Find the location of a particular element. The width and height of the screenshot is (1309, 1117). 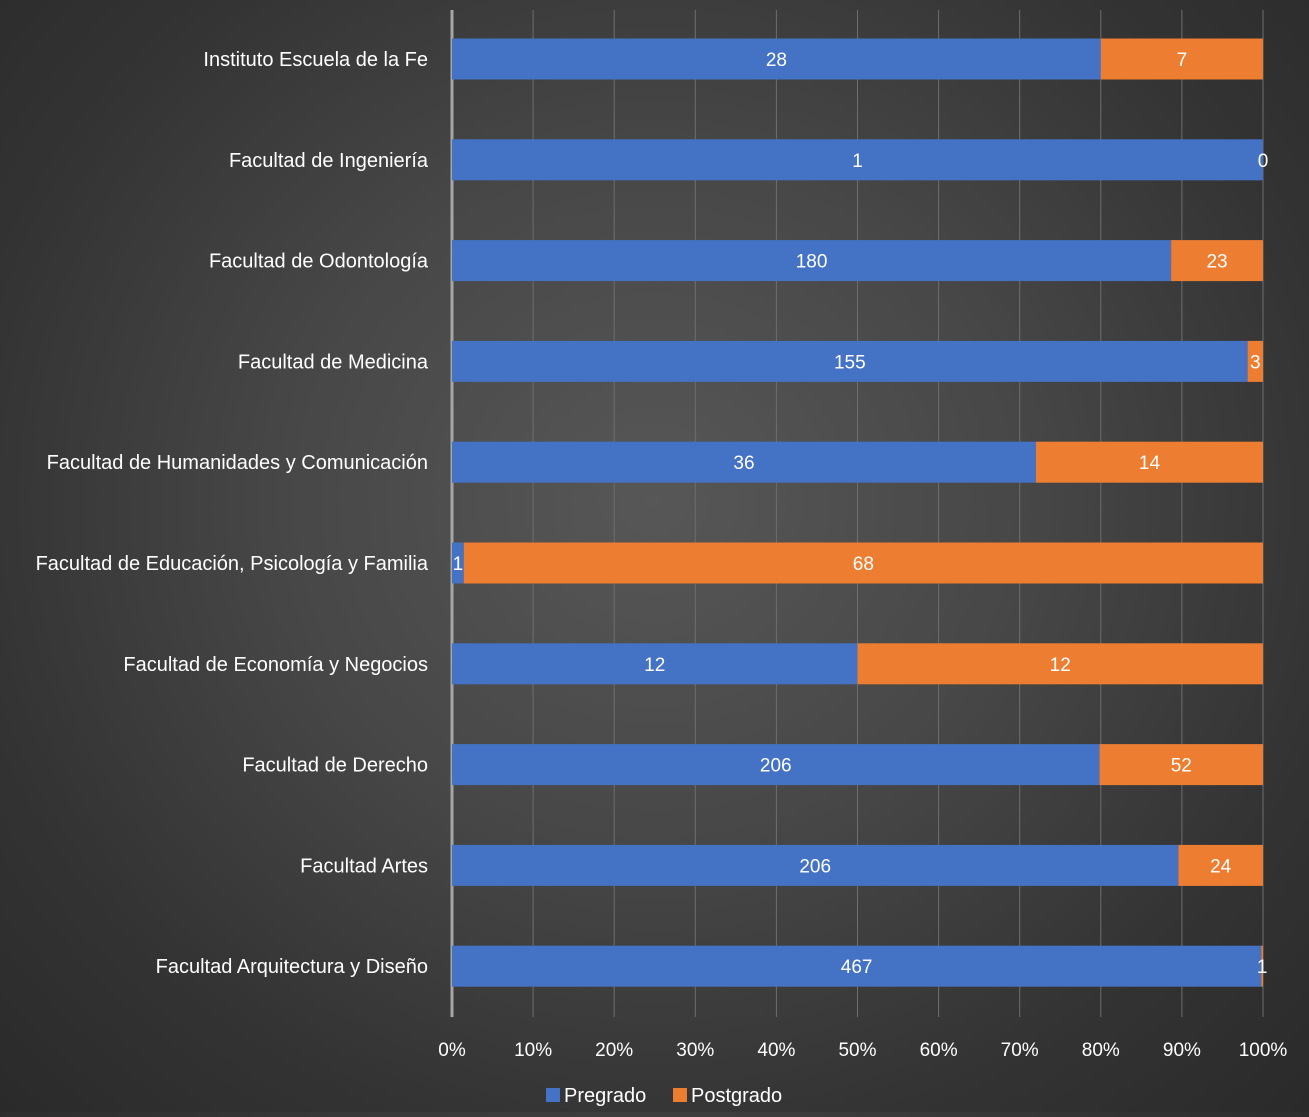

legend: Pregrado Postgrado is located at coordinates (664, 1096).